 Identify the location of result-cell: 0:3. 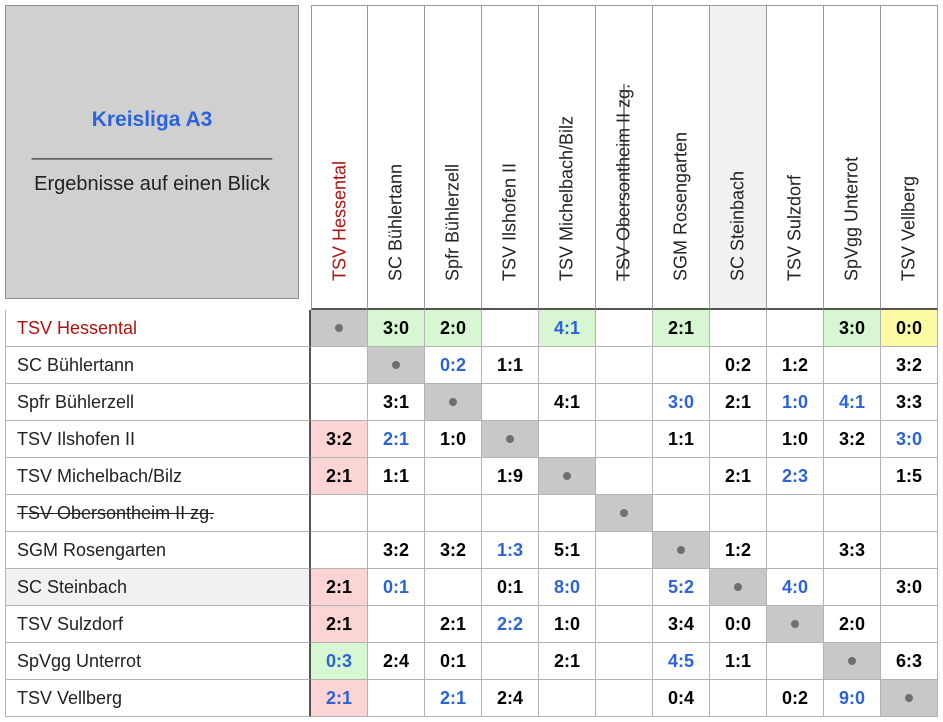
(339, 661).